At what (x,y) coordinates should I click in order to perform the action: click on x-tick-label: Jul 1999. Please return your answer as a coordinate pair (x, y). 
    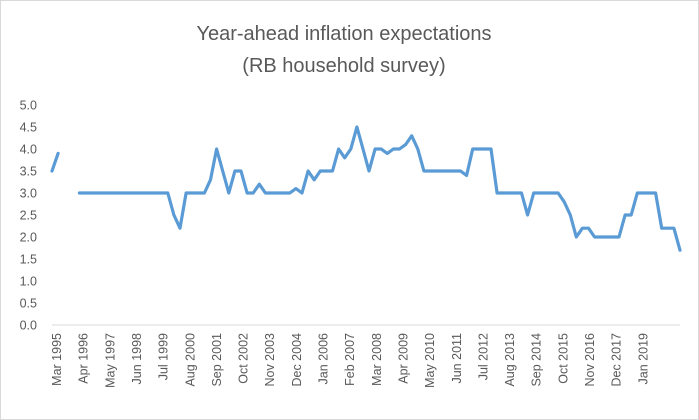
    Looking at the image, I should click on (164, 356).